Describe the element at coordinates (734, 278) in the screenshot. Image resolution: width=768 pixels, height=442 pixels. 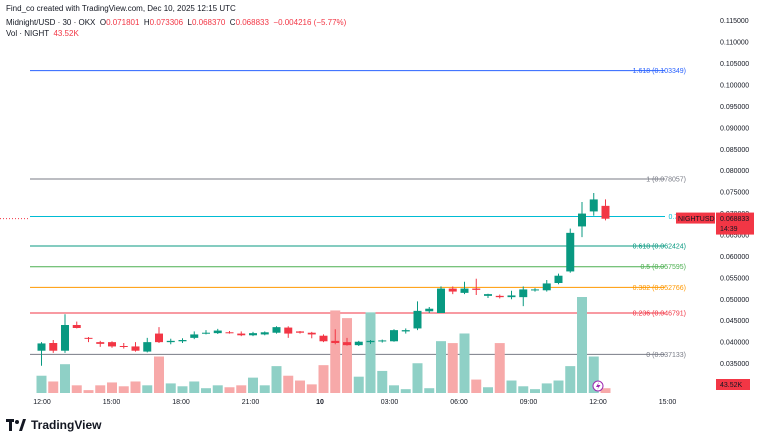
I see `y-tick-label: 0.055000` at that location.